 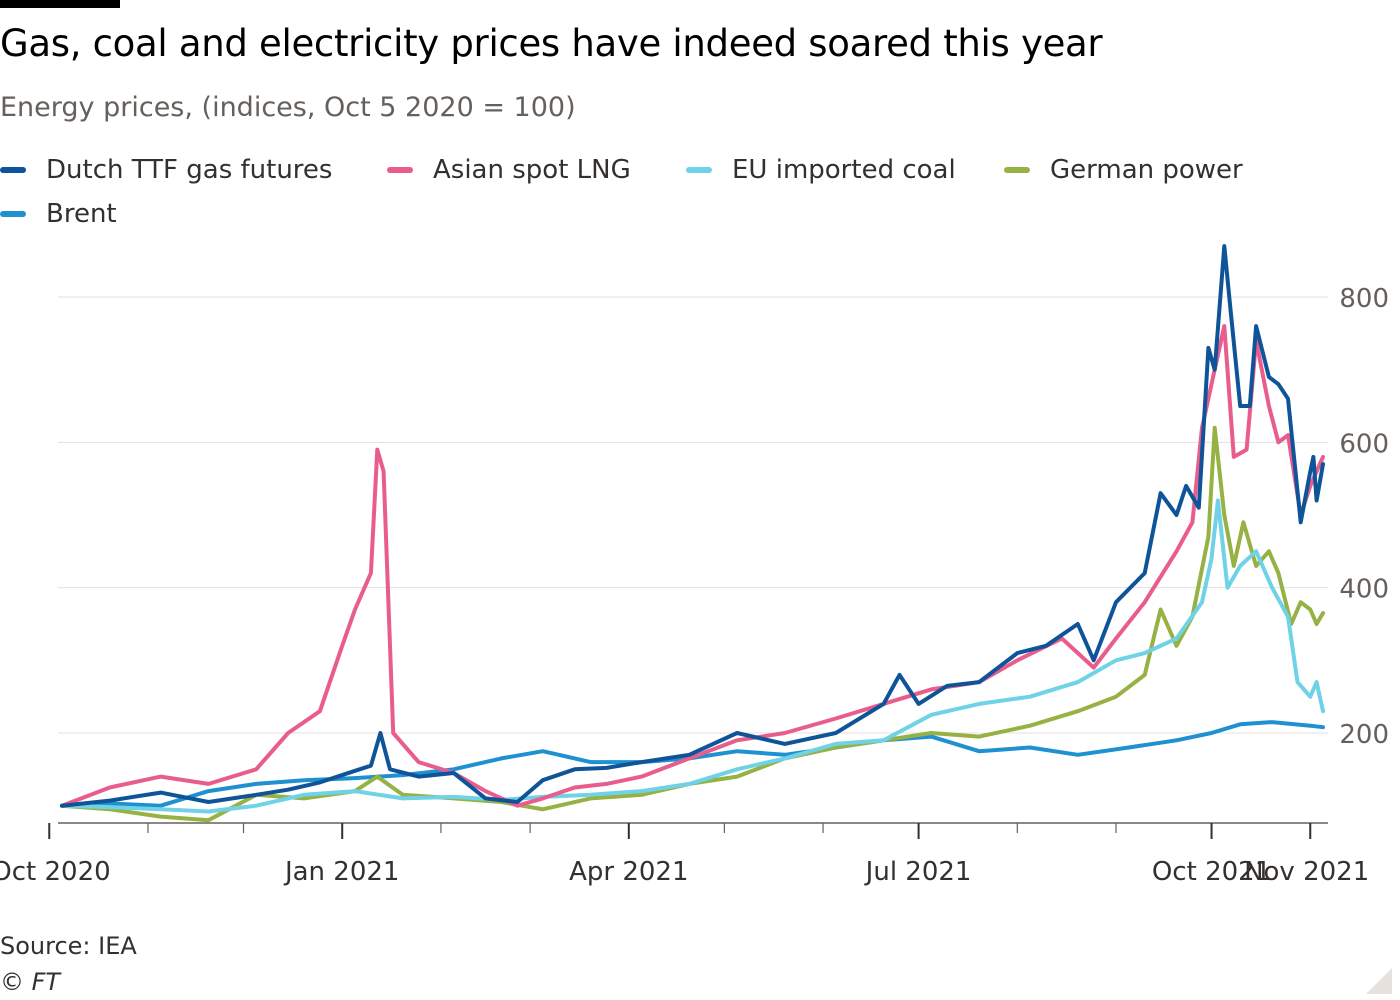 What do you see at coordinates (1364, 299) in the screenshot?
I see `y-tick-label-800: 800` at bounding box center [1364, 299].